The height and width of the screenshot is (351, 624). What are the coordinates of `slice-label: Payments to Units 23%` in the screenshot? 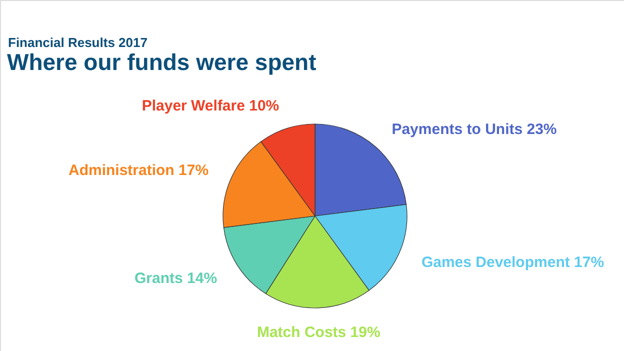 It's located at (474, 129).